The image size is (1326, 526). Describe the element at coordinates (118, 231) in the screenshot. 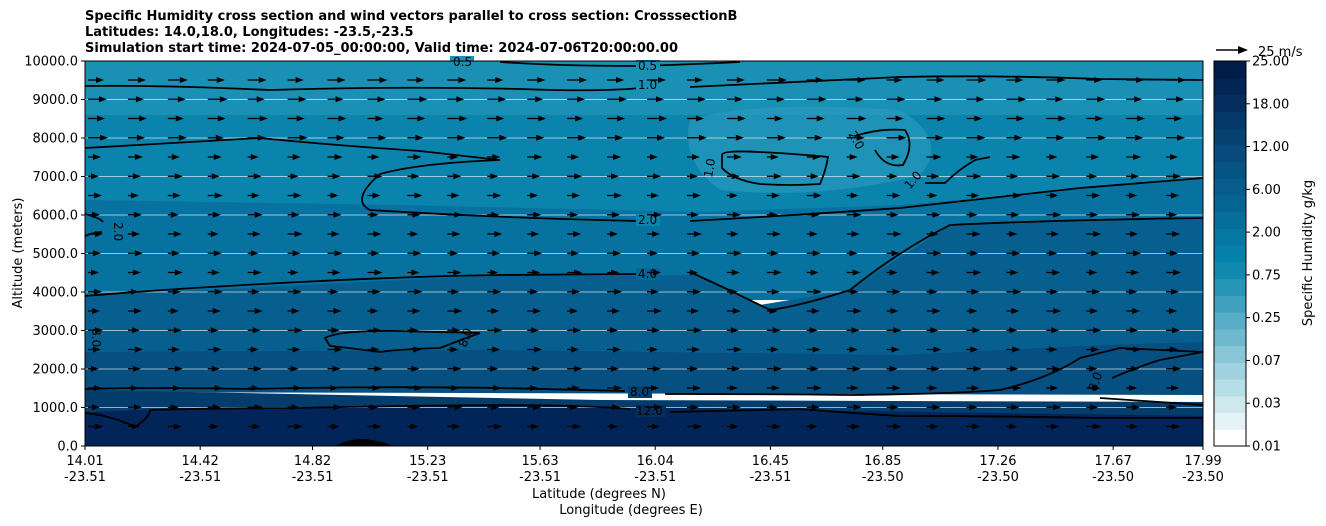

I see `contour-label-2.0-left: 2.0` at that location.